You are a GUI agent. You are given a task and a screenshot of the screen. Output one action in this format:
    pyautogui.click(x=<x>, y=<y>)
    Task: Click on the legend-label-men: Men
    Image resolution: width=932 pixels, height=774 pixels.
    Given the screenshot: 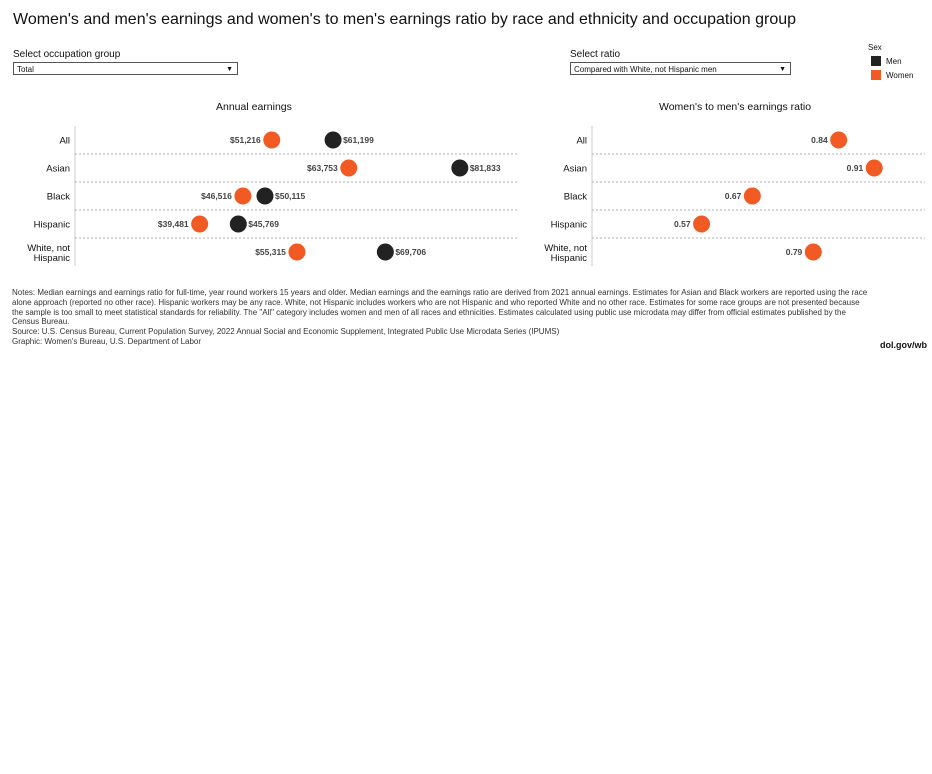 What is the action you would take?
    pyautogui.click(x=894, y=61)
    